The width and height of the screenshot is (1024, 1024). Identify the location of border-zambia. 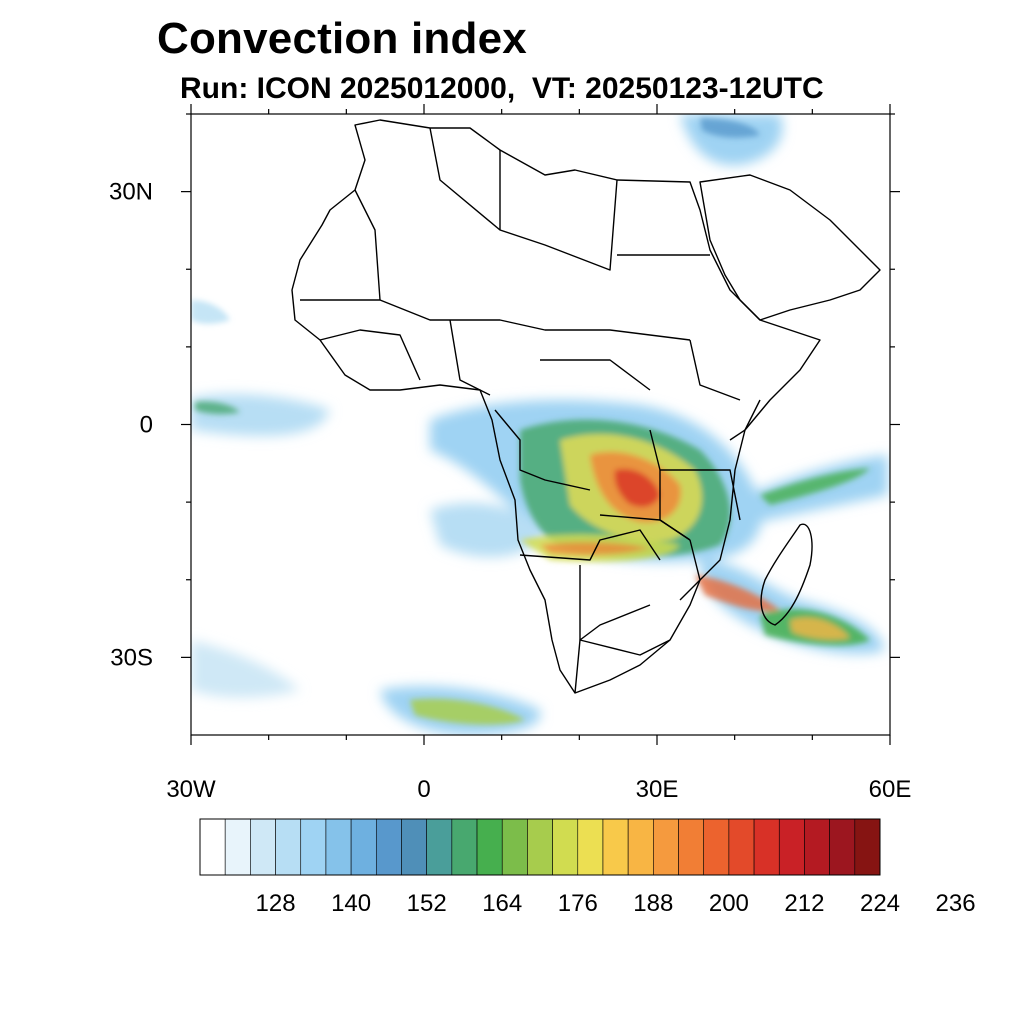
(645, 527).